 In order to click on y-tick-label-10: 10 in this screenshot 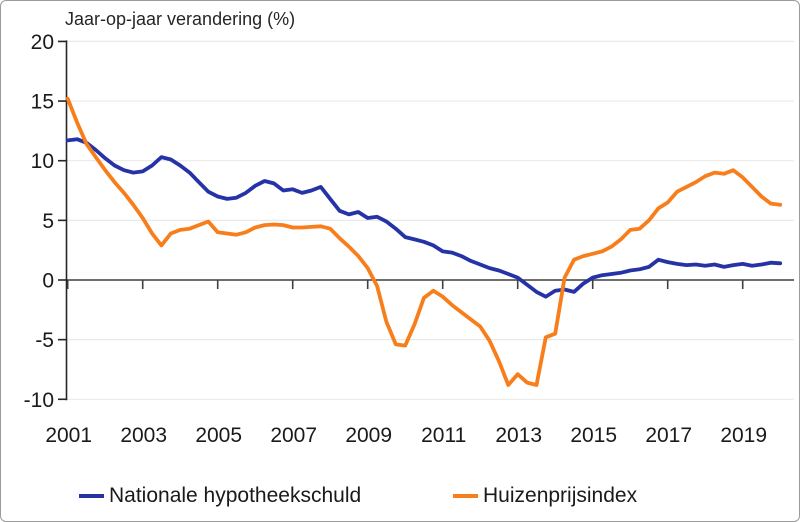, I will do `click(42, 161)`.